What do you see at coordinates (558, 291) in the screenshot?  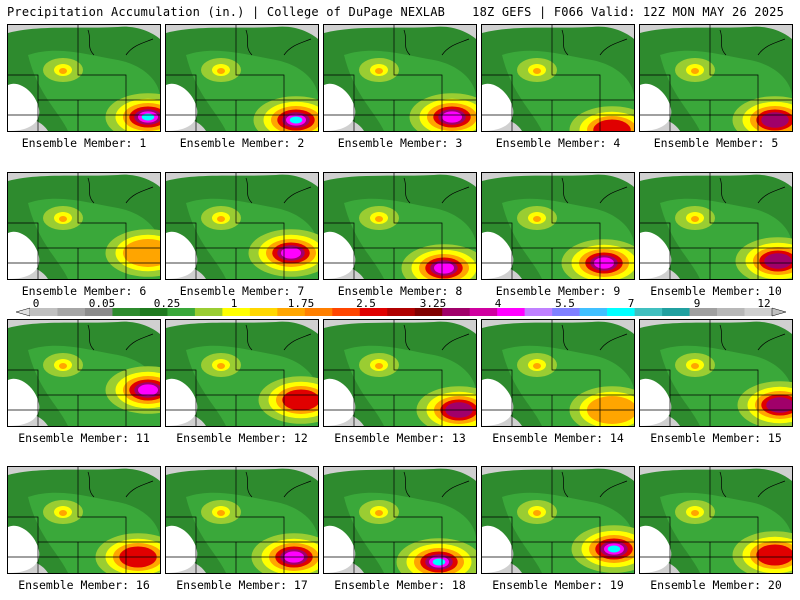 I see `ensemble-member-label: Ensemble Member: 9` at bounding box center [558, 291].